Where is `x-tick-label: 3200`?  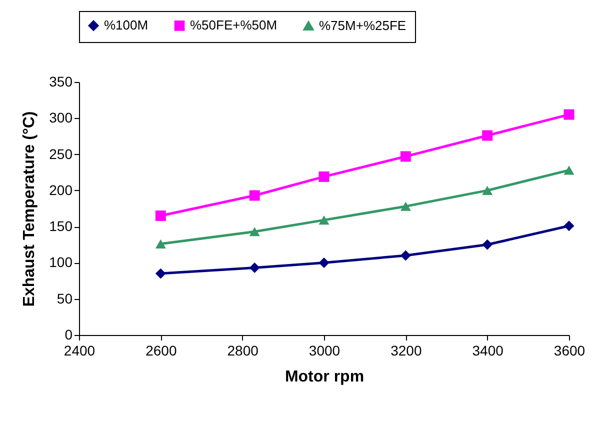 x-tick-label: 3200 is located at coordinates (406, 350).